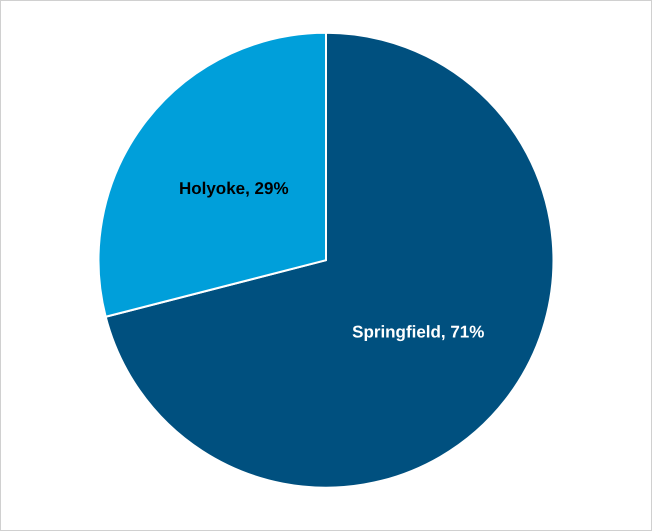 This screenshot has width=652, height=531. Describe the element at coordinates (233, 188) in the screenshot. I see `slice-label: Holyoke, 29%` at that location.